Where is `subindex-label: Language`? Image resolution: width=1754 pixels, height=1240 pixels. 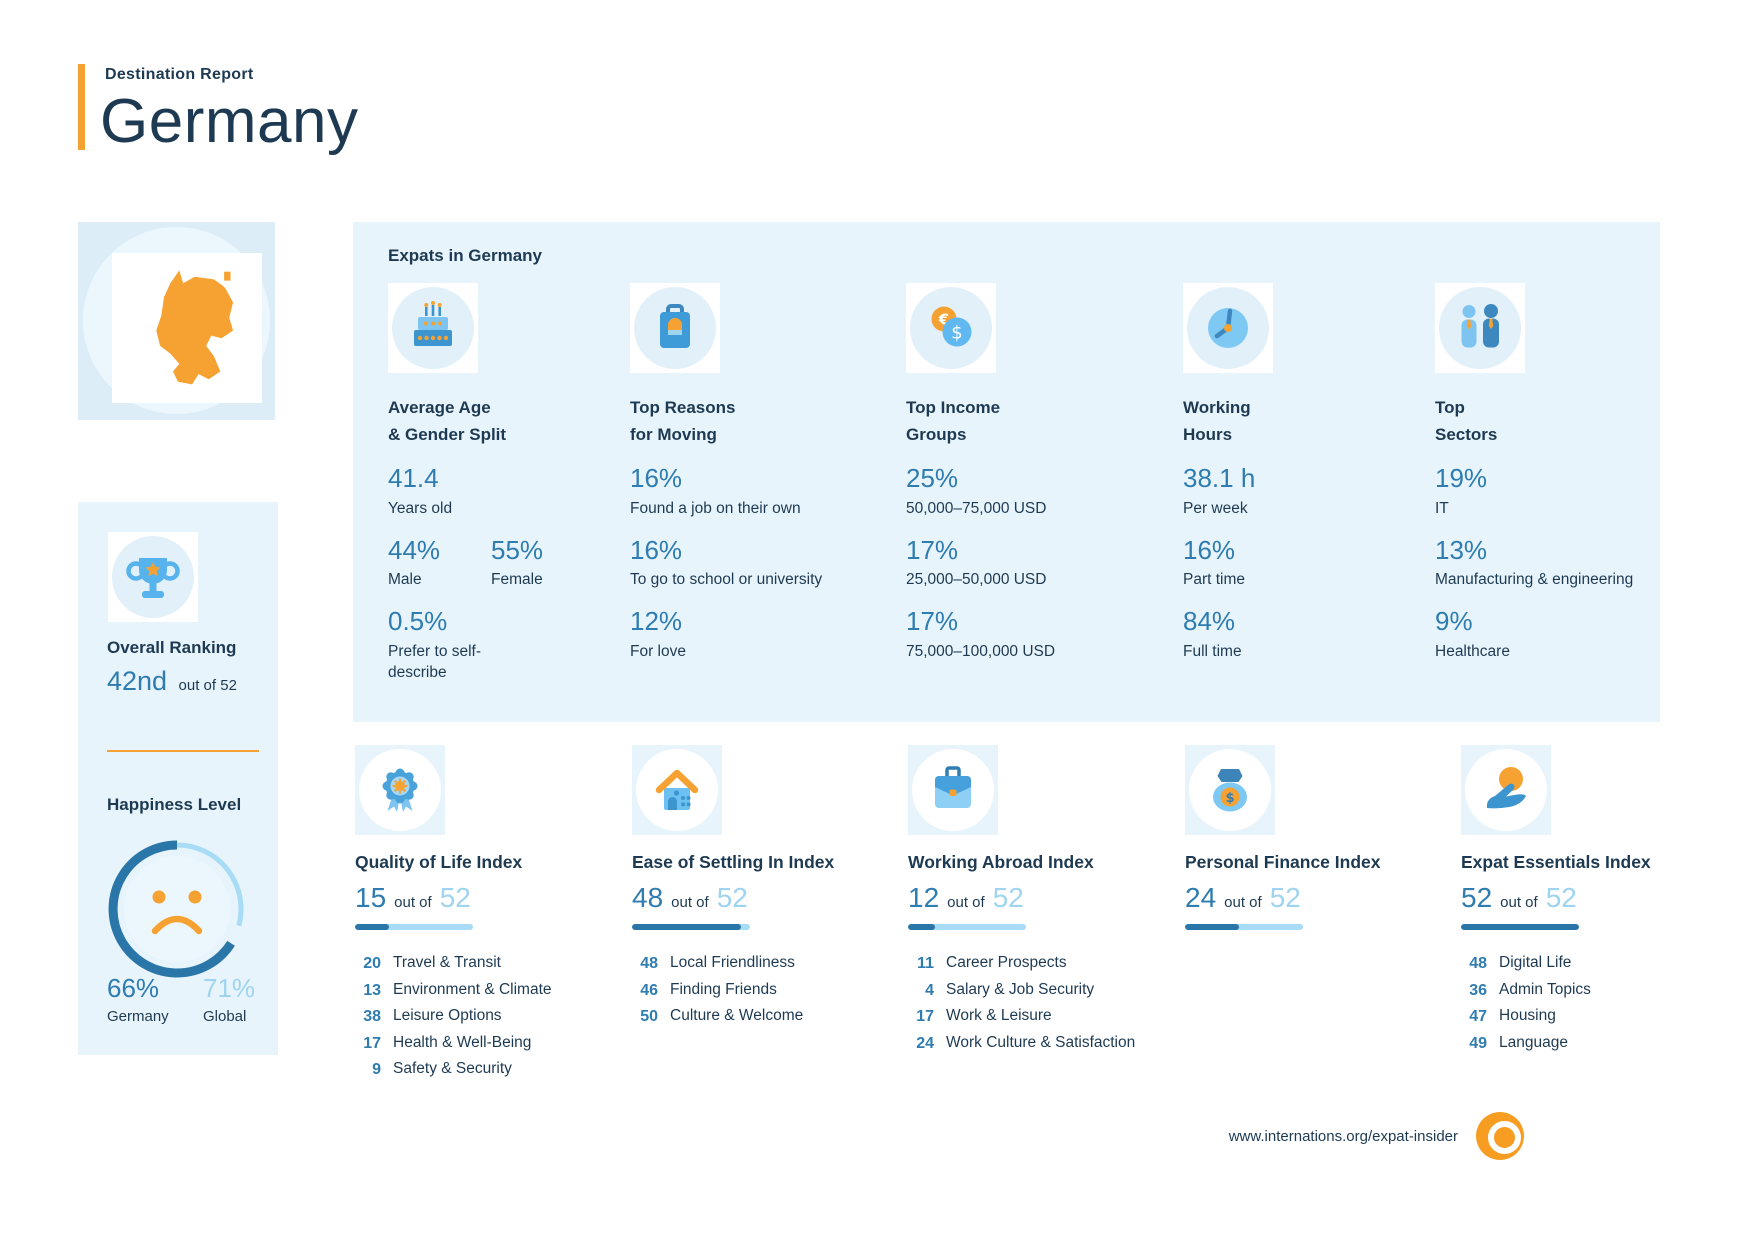
subindex-label: Language is located at coordinates (1533, 1042).